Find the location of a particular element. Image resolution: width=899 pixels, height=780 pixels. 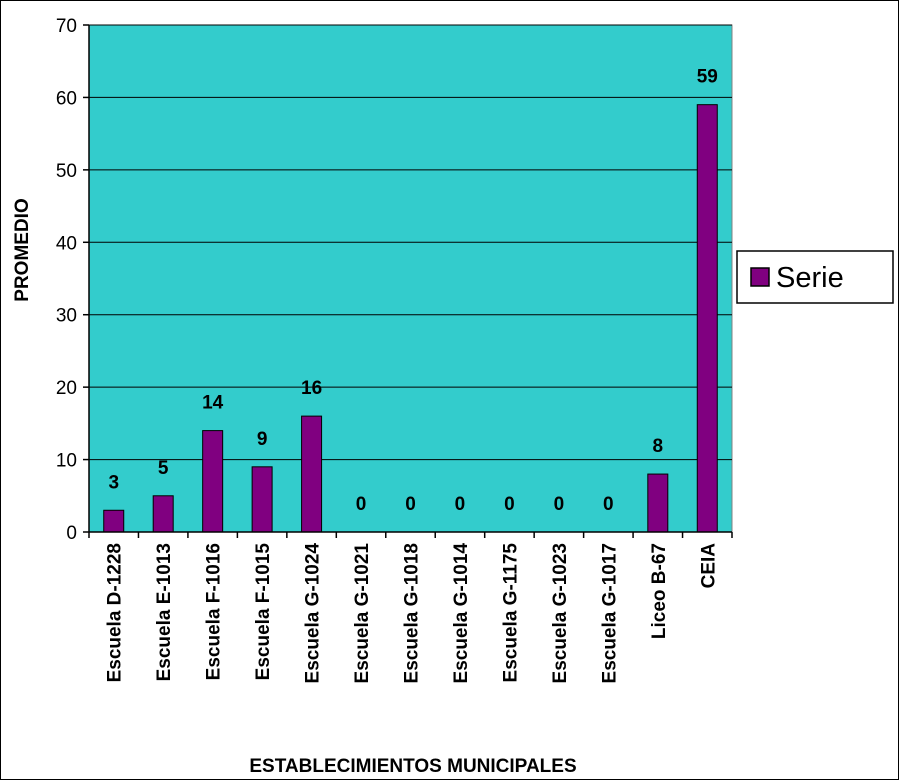

x-tick-label: Escuela D-1228 is located at coordinates (115, 612).